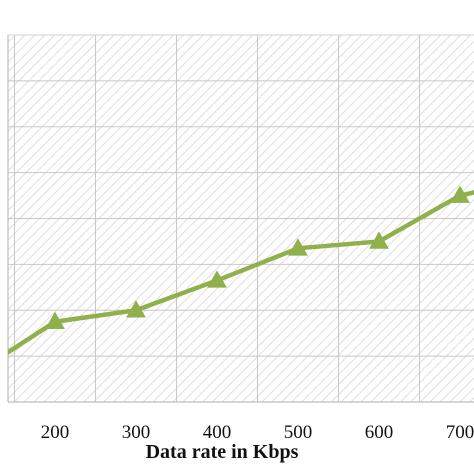 The width and height of the screenshot is (474, 474). Describe the element at coordinates (222, 452) in the screenshot. I see `x-axis-title: Data rate in Kbps` at that location.